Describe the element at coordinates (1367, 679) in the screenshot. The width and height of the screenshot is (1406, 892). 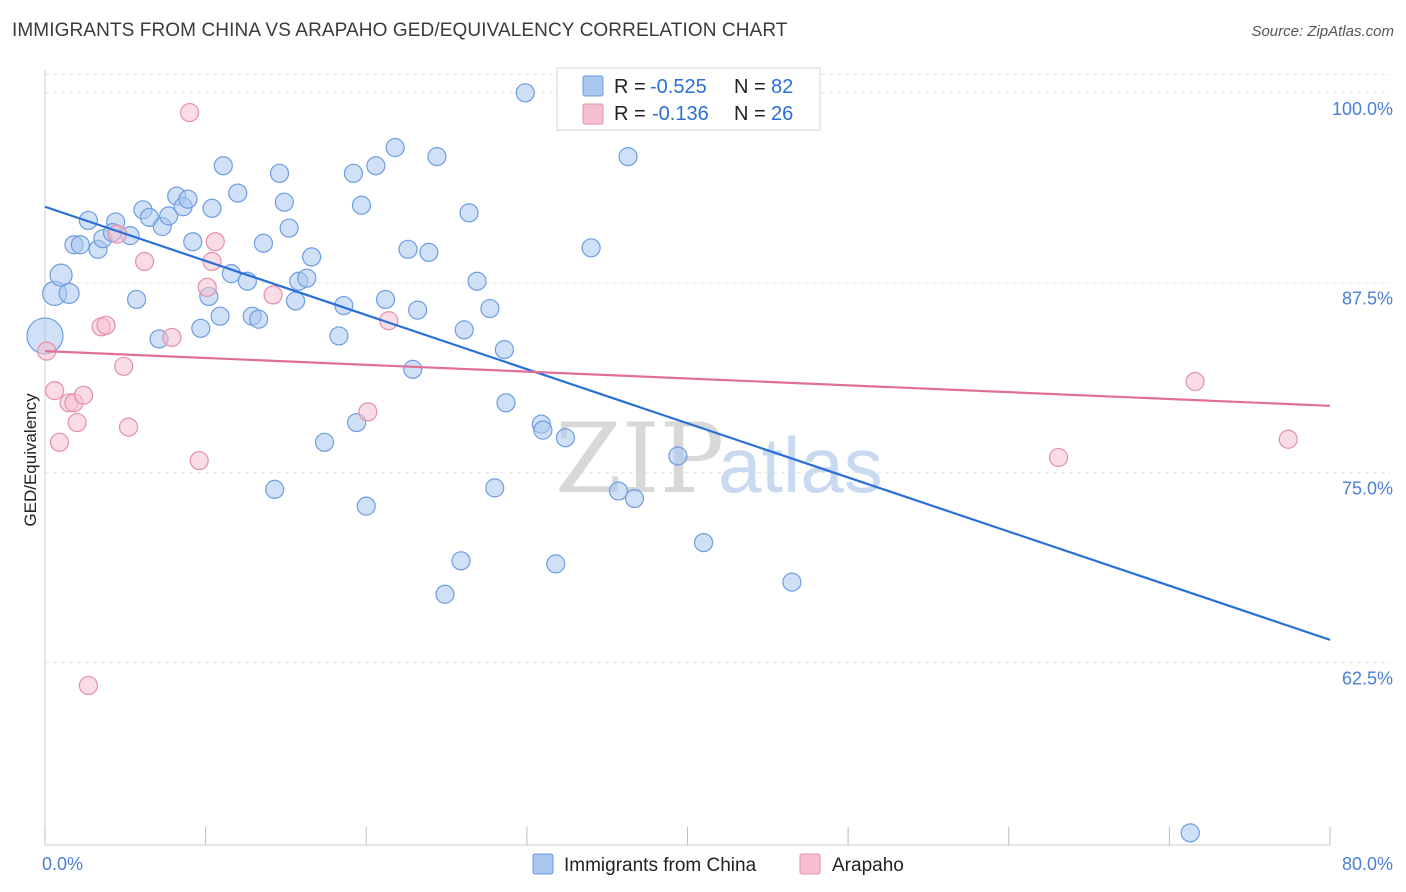
I see `y-tick-label: 62.5%` at that location.